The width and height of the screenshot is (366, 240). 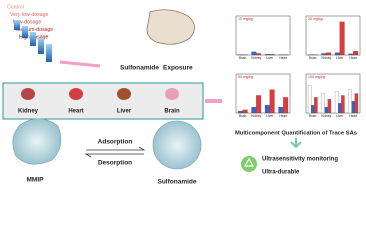 I want to click on exposure-label: Exposure, so click(x=178, y=68).